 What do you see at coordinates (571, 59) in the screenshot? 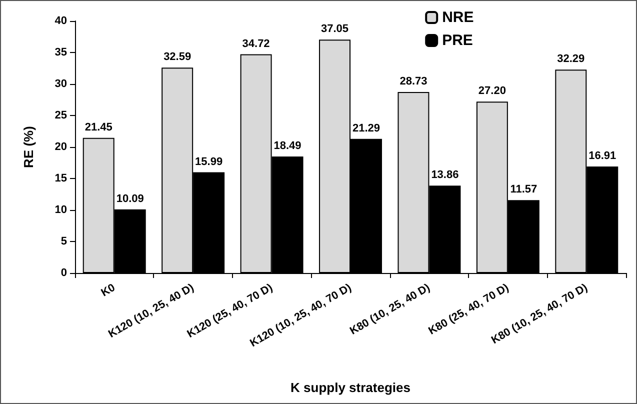
I see `data-label: 32.29` at bounding box center [571, 59].